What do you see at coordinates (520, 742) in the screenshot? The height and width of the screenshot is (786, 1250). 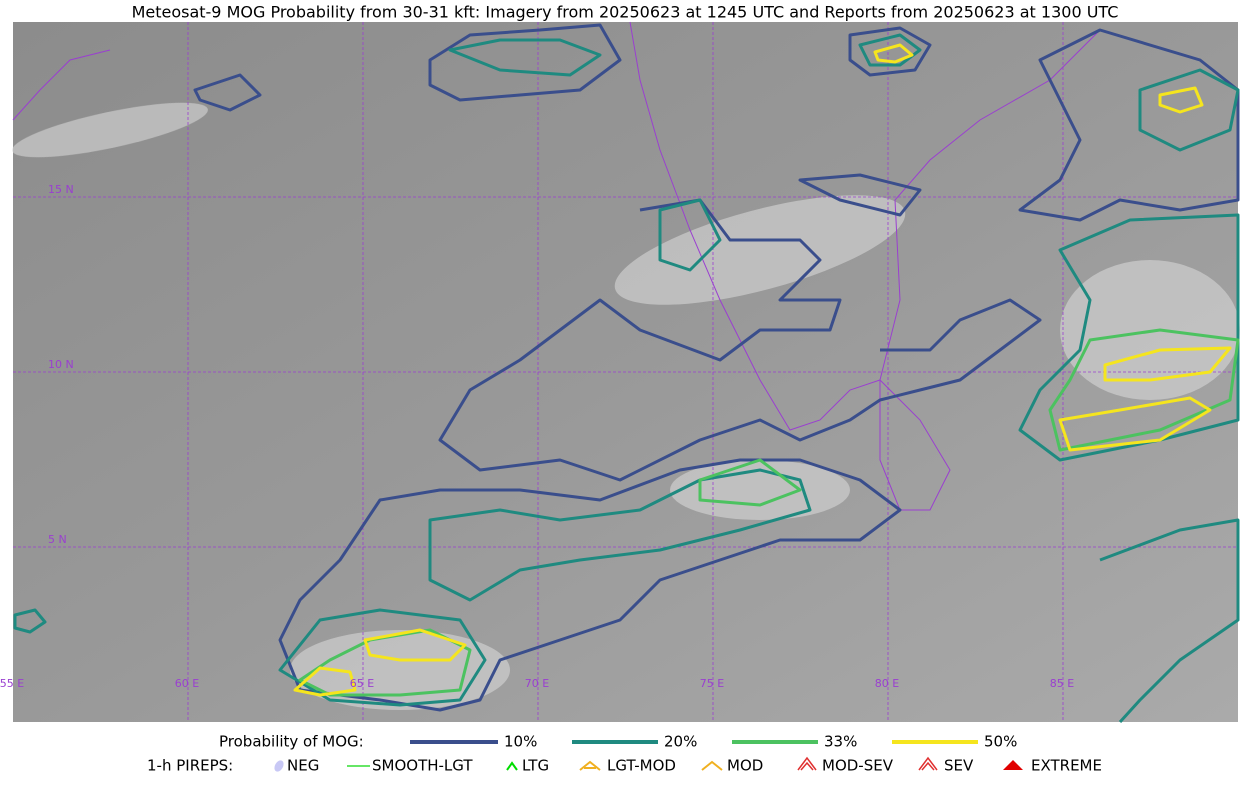 I see `legend-label: 10%` at bounding box center [520, 742].